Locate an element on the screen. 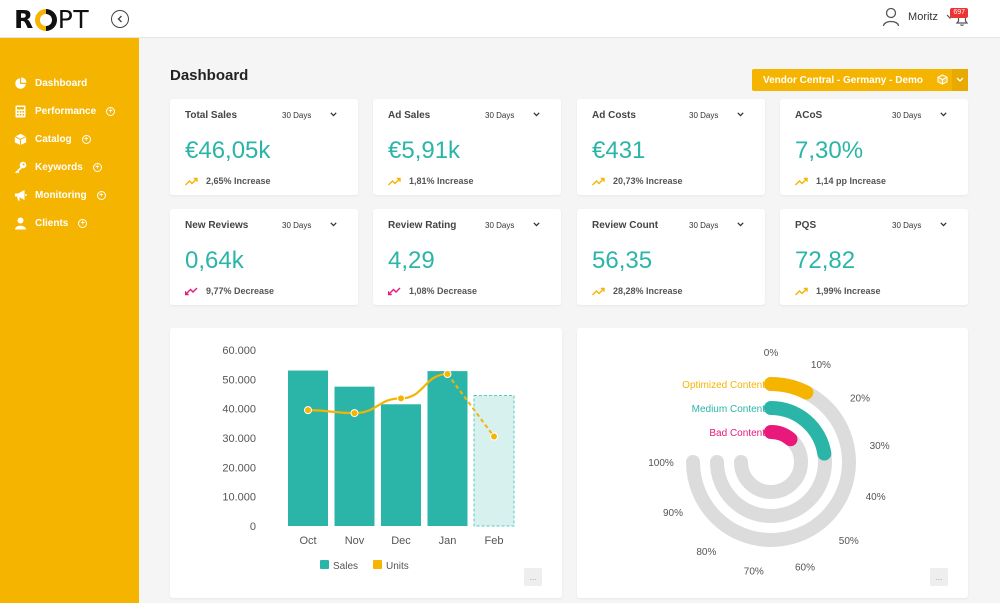 The height and width of the screenshot is (603, 1000). sidebar-item-keywords: Keywords + is located at coordinates (69, 167).